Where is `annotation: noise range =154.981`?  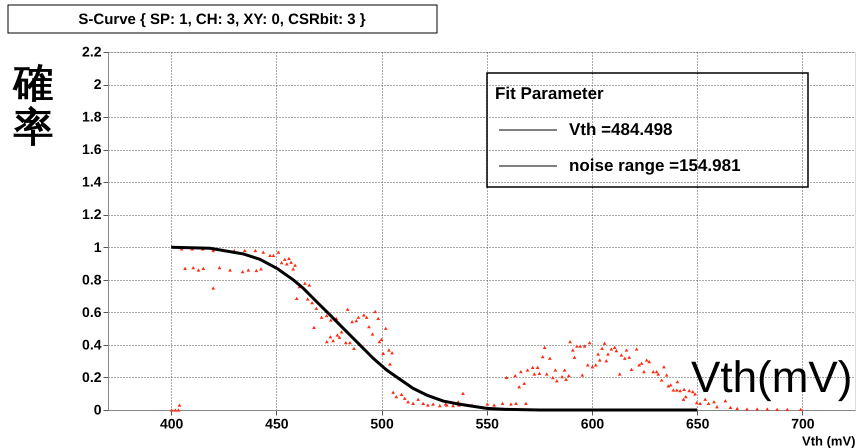 annotation: noise range =154.981 is located at coordinates (655, 165).